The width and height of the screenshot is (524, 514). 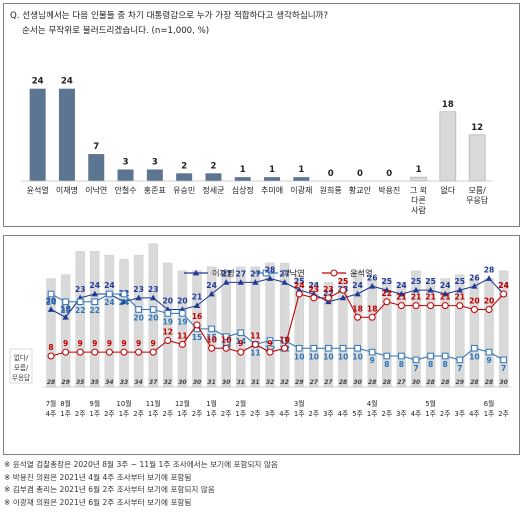 I want to click on series-line-이재명, so click(x=277, y=297).